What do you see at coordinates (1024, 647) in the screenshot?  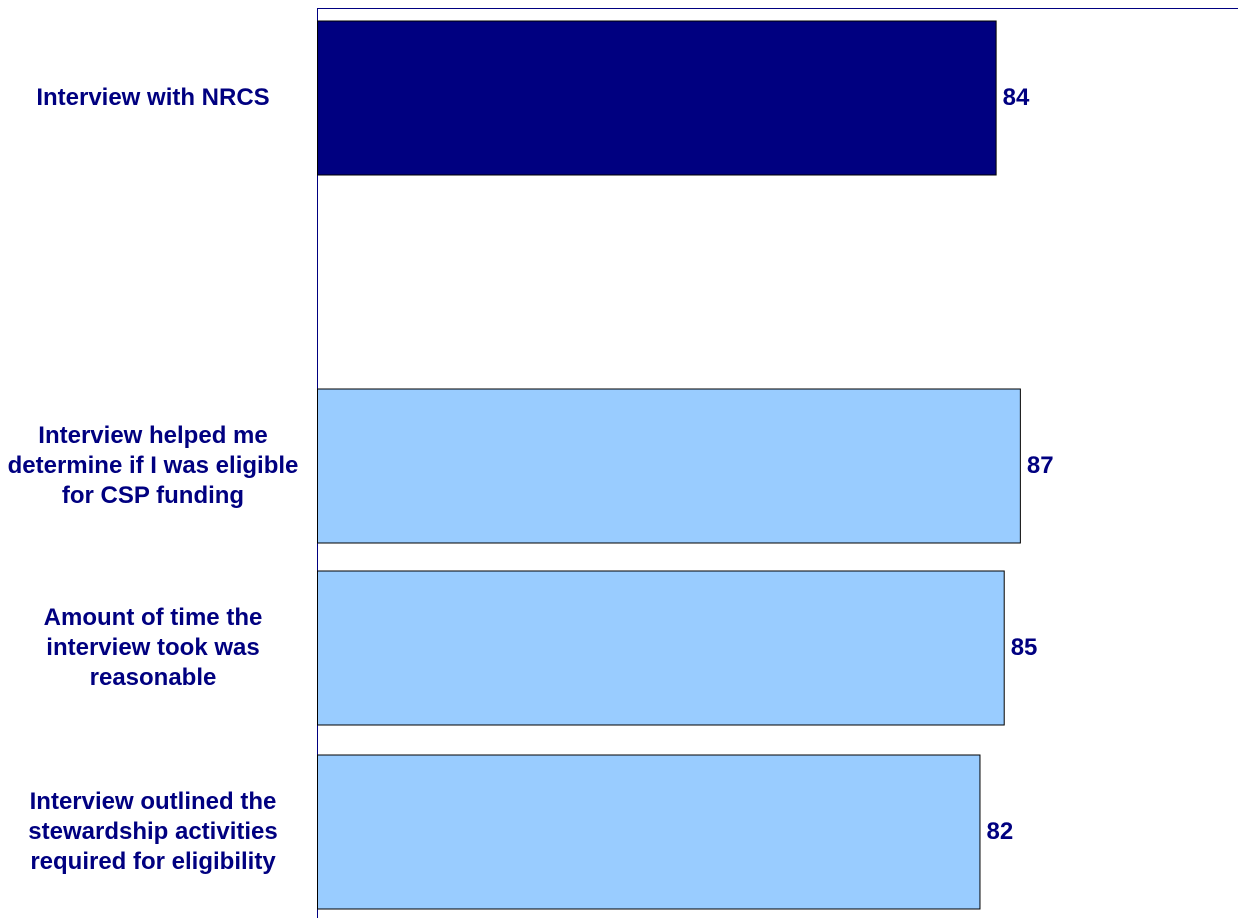 I see `value-label-3: 85` at bounding box center [1024, 647].